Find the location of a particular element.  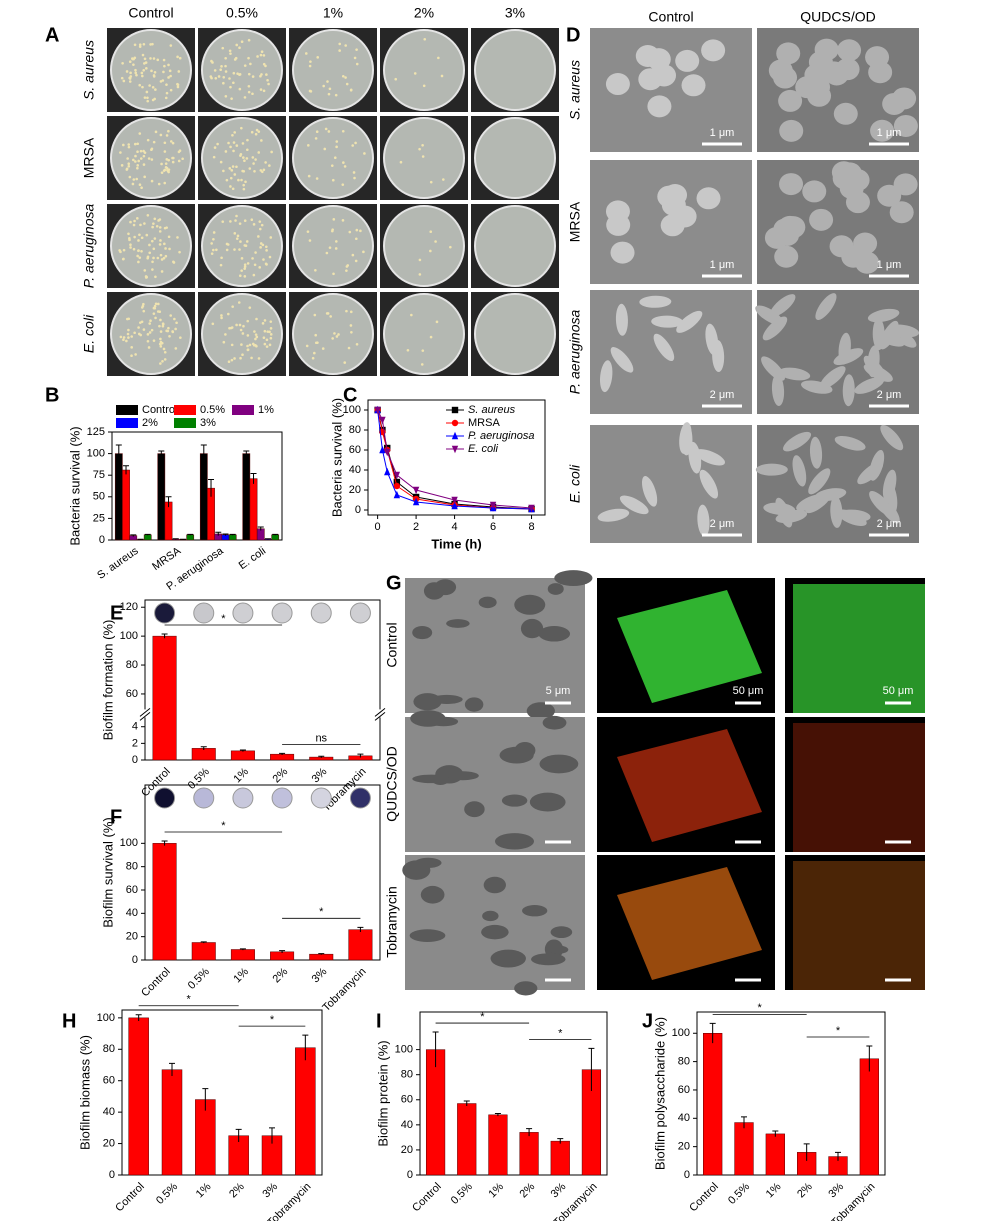

marker is located at coordinates (493, 505).